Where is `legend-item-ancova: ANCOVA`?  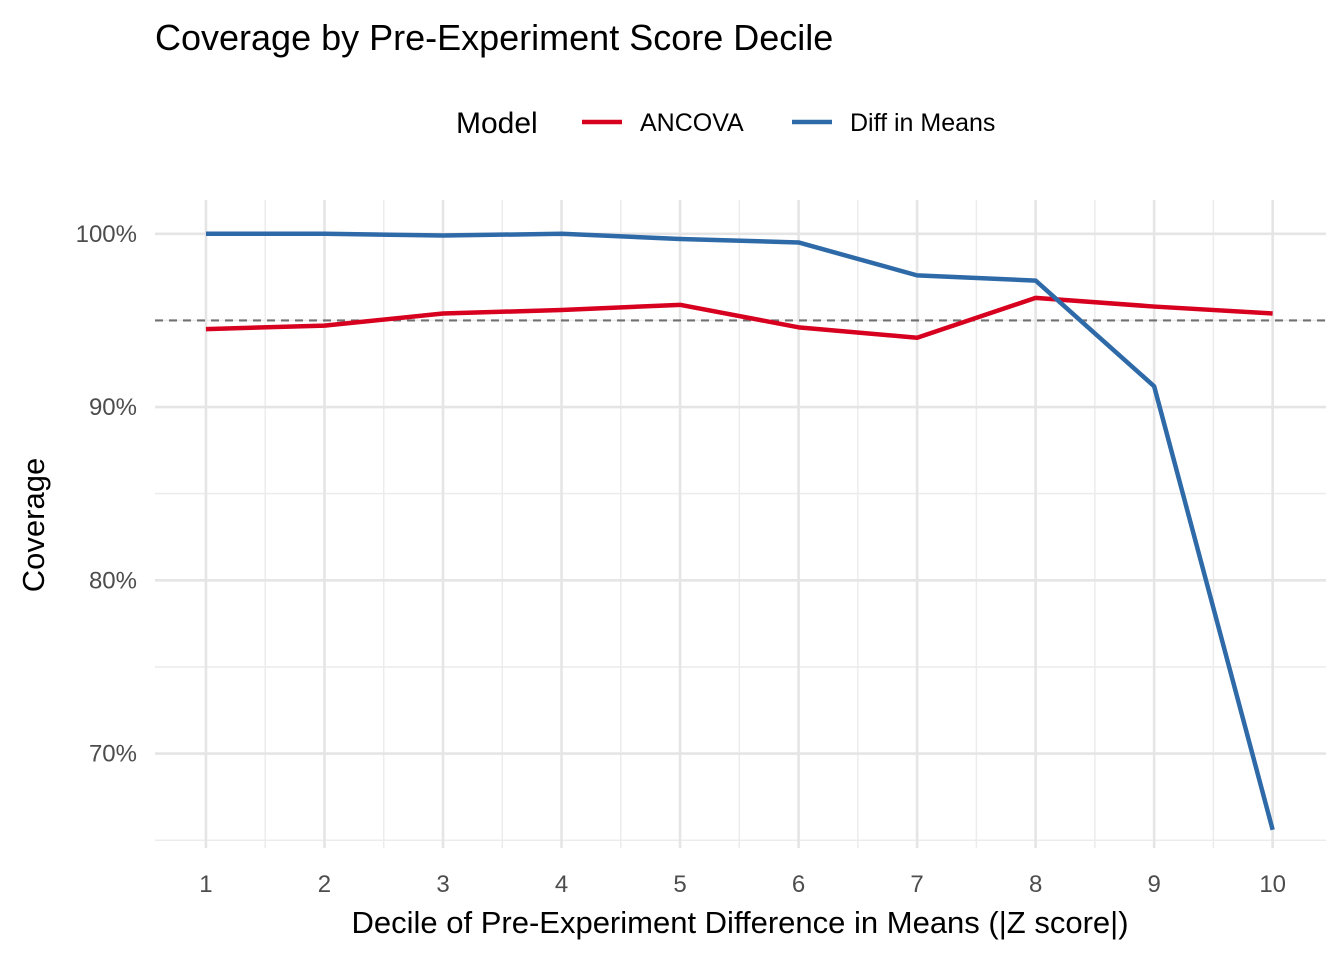 legend-item-ancova: ANCOVA is located at coordinates (663, 123).